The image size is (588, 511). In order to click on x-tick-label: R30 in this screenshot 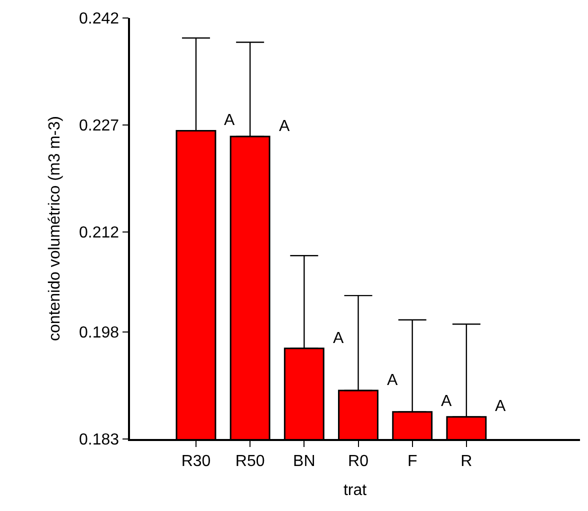, I will do `click(196, 461)`.